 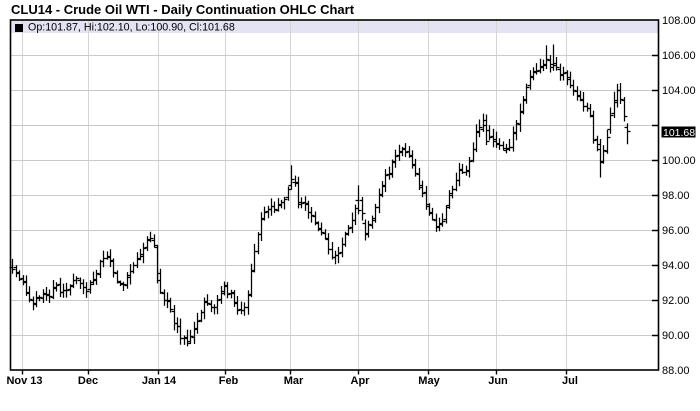 What do you see at coordinates (679, 133) in the screenshot?
I see `svg-text: 101.68` at bounding box center [679, 133].